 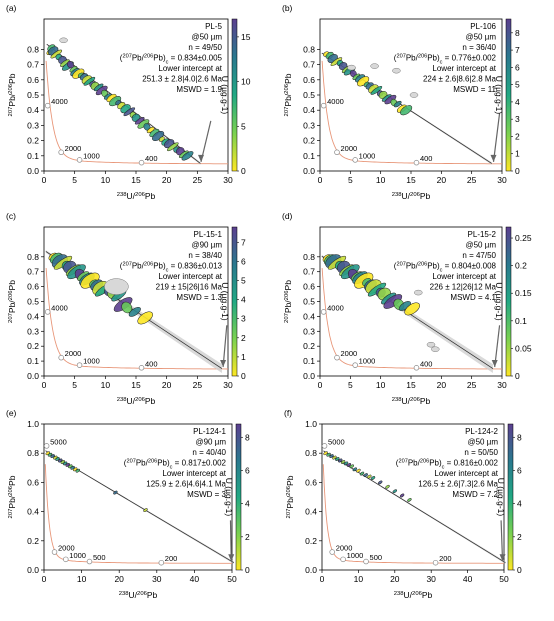 What do you see at coordinates (206, 245) in the screenshot?
I see `info-line: @90 µm` at bounding box center [206, 245].